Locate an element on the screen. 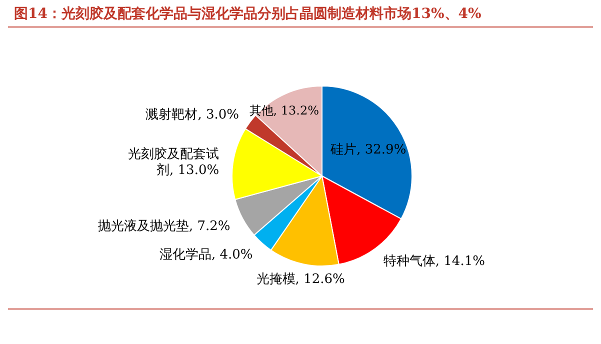 Image resolution: width=601 pixels, height=344 pixels. slice-label: 抛光液及抛光垫, 7.2% is located at coordinates (164, 226).